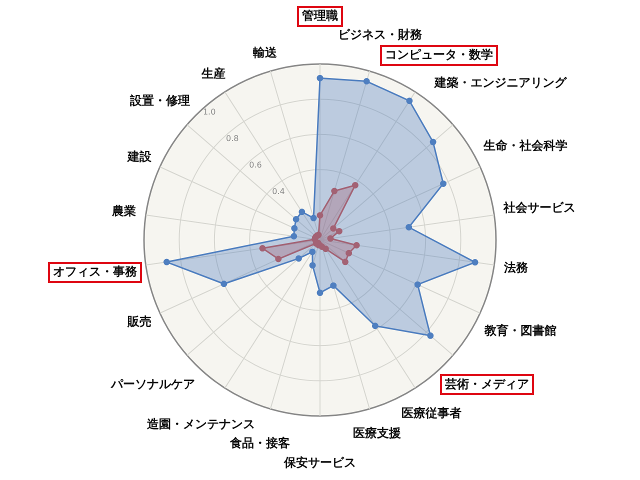 Image resolution: width=640 pixels, height=480 pixels. Describe the element at coordinates (265, 52) in the screenshot. I see `spoke-label: 輸送` at that location.